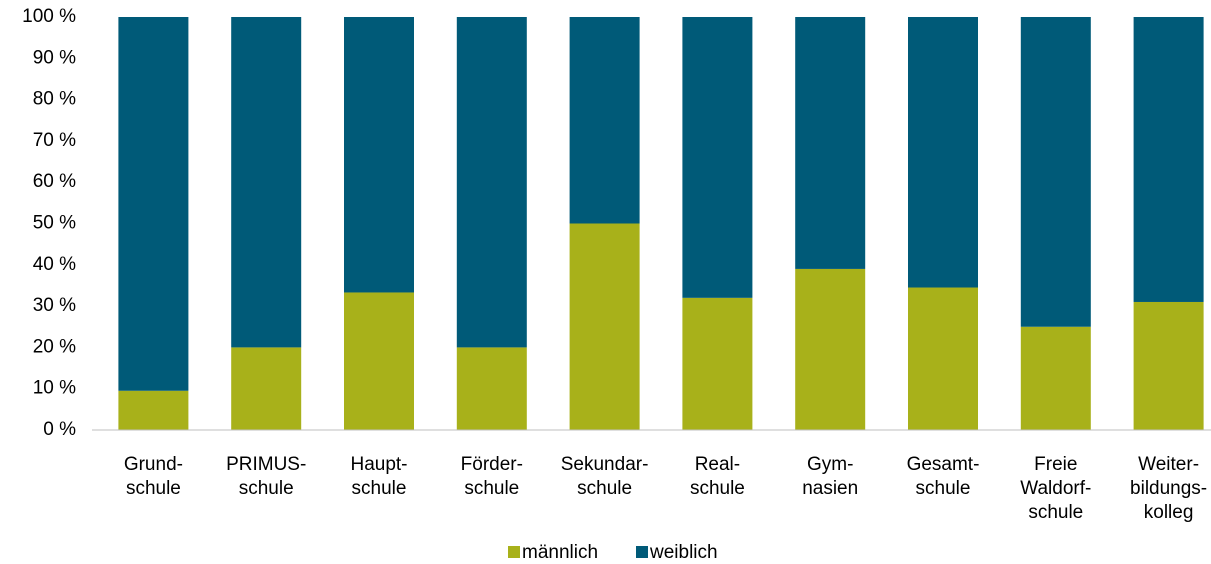  I want to click on y-tick-label: 20 %, so click(54, 346).